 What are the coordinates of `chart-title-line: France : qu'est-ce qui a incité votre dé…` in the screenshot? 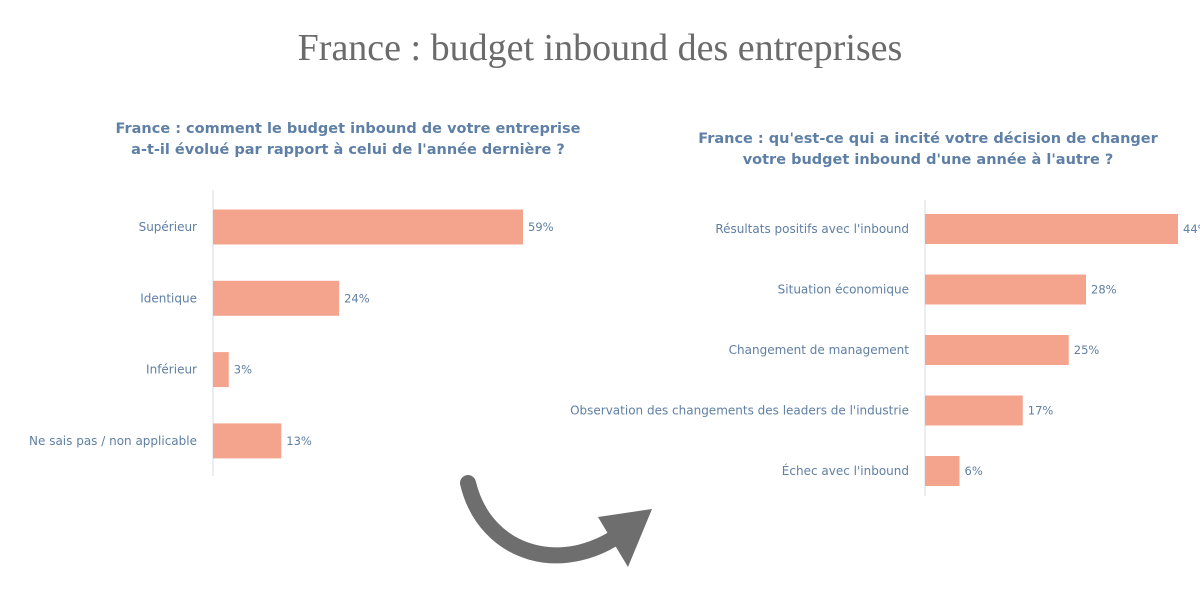 It's located at (928, 139).